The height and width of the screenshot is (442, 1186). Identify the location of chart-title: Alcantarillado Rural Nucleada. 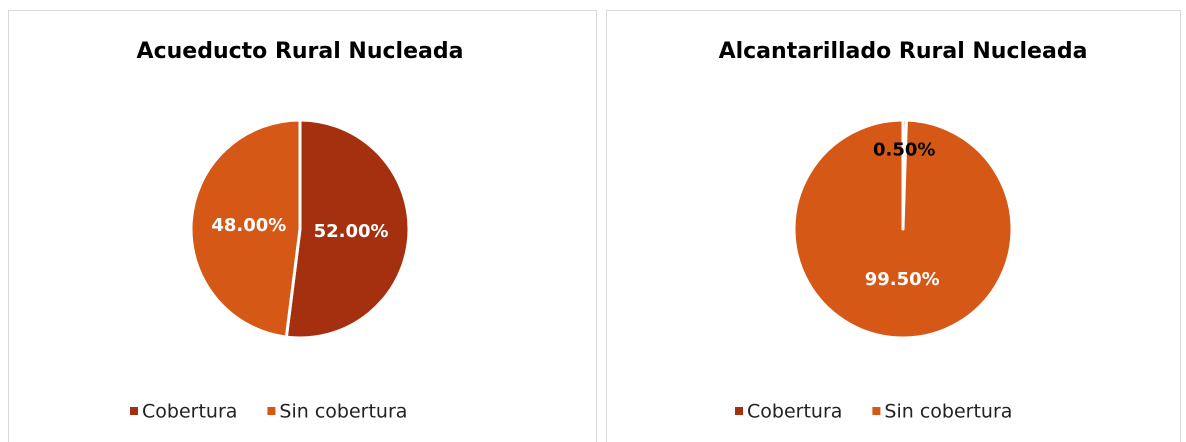
(903, 51).